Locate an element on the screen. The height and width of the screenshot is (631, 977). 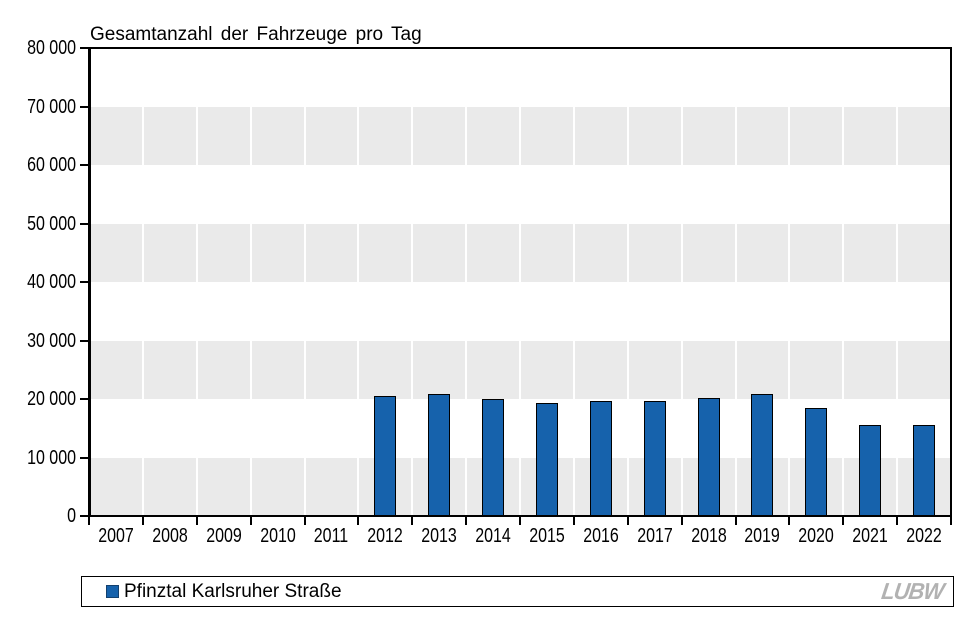
y-axis is located at coordinates (89, 281).